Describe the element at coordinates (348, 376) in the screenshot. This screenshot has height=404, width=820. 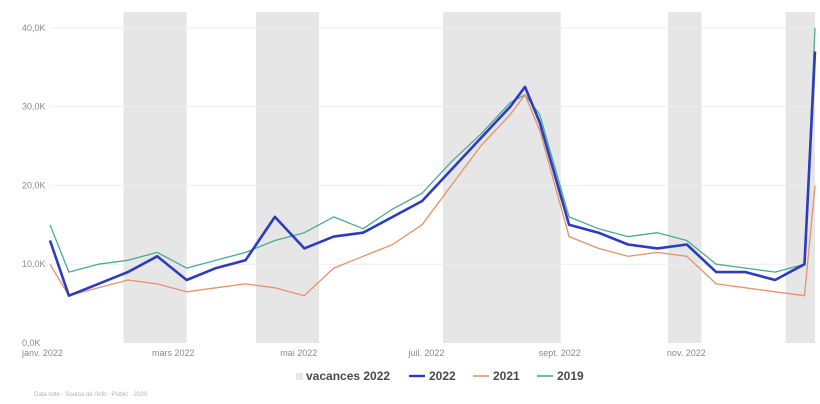
I see `legend-label-vacances: vacances 2022` at that location.